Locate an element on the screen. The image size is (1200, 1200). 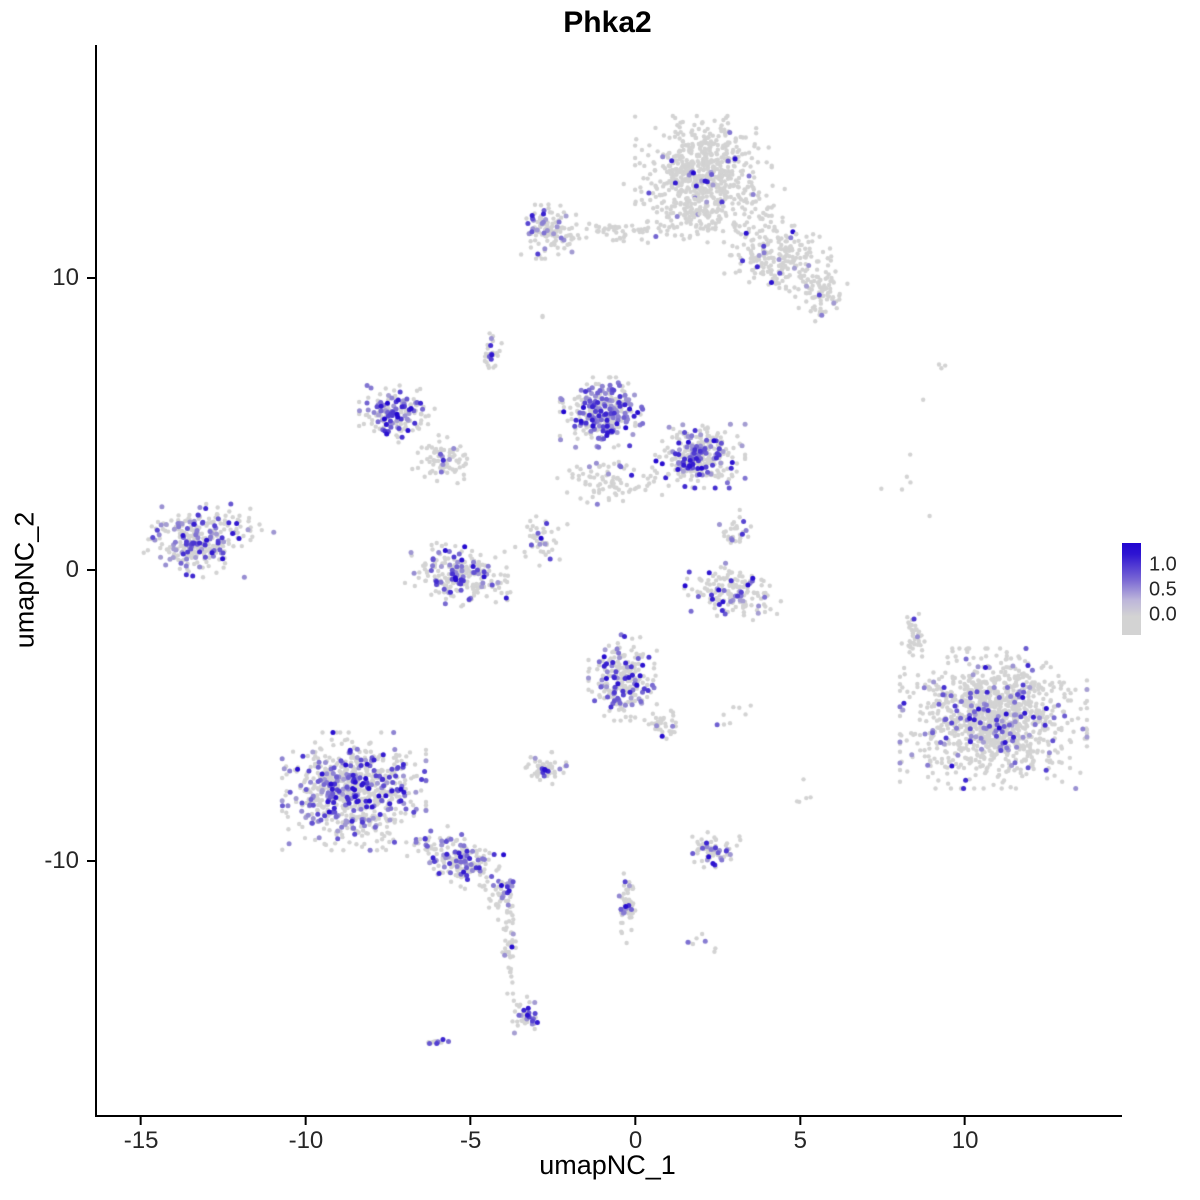
x-tick: -10 is located at coordinates (306, 1136).